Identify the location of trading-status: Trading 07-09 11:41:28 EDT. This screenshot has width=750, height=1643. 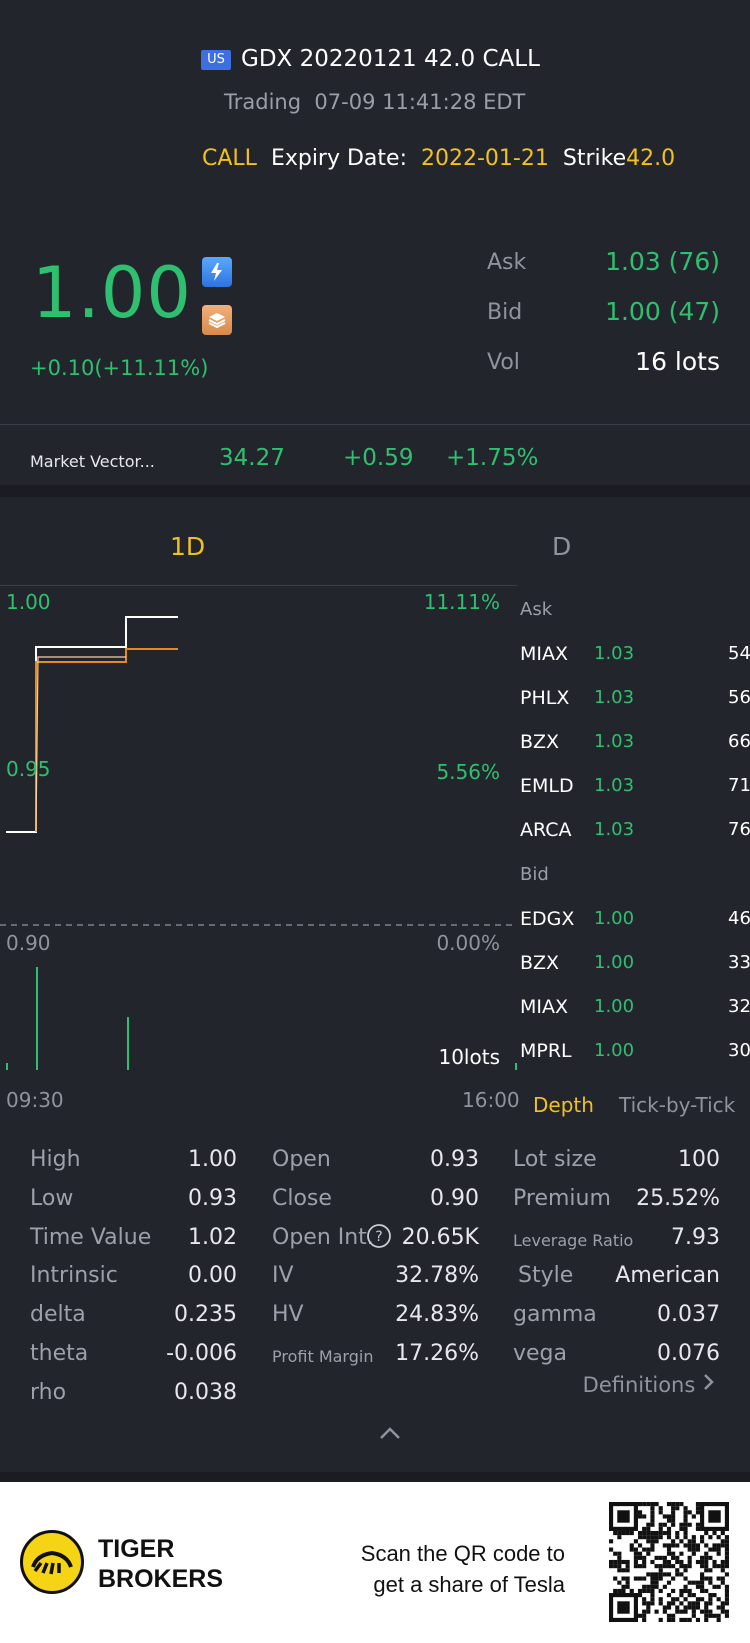
(374, 102).